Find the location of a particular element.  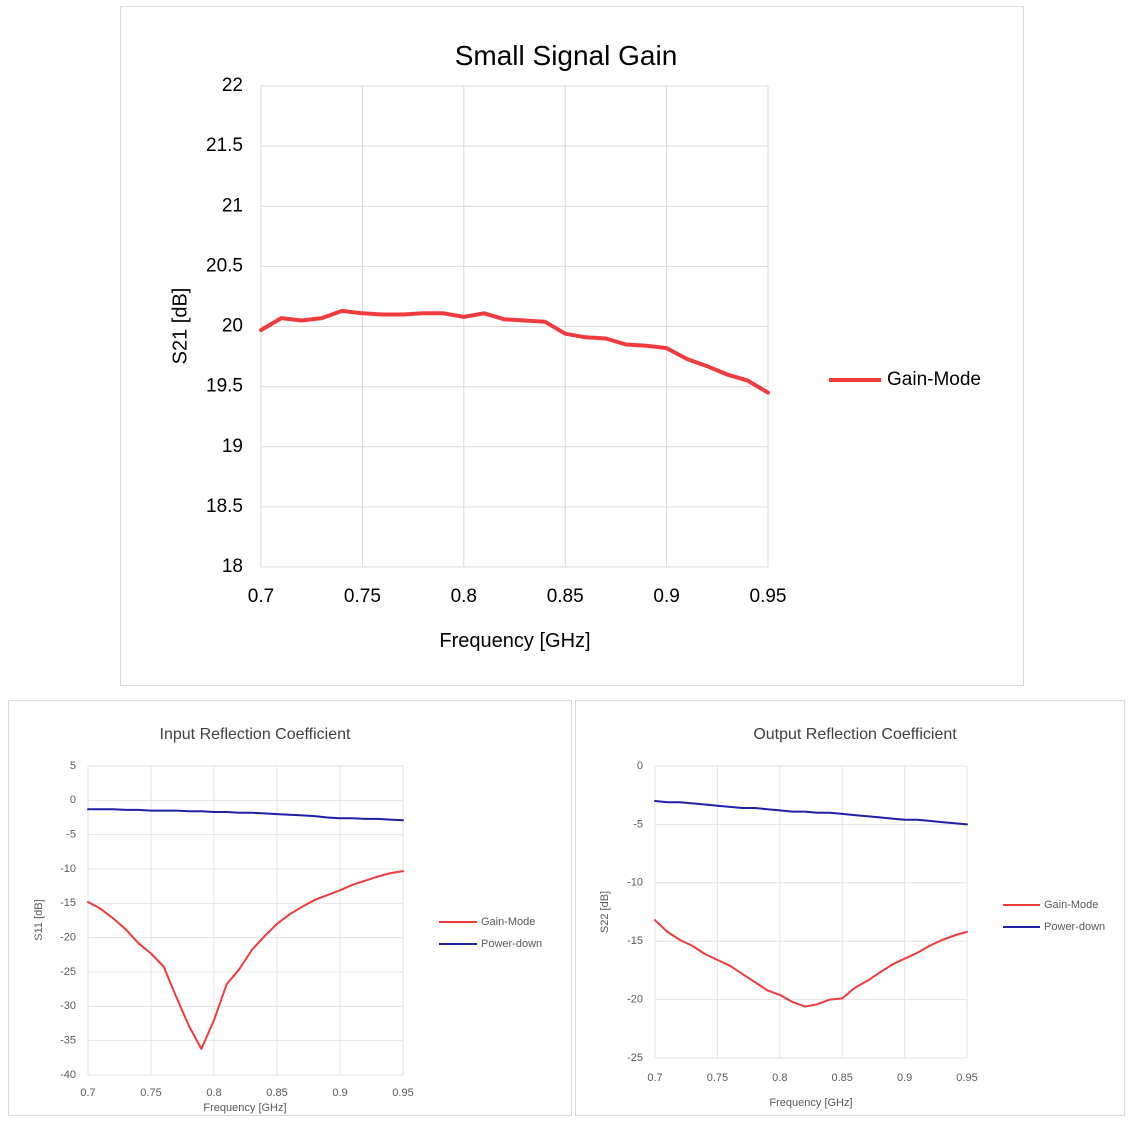

y-tick-label: 18.5 is located at coordinates (224, 506).